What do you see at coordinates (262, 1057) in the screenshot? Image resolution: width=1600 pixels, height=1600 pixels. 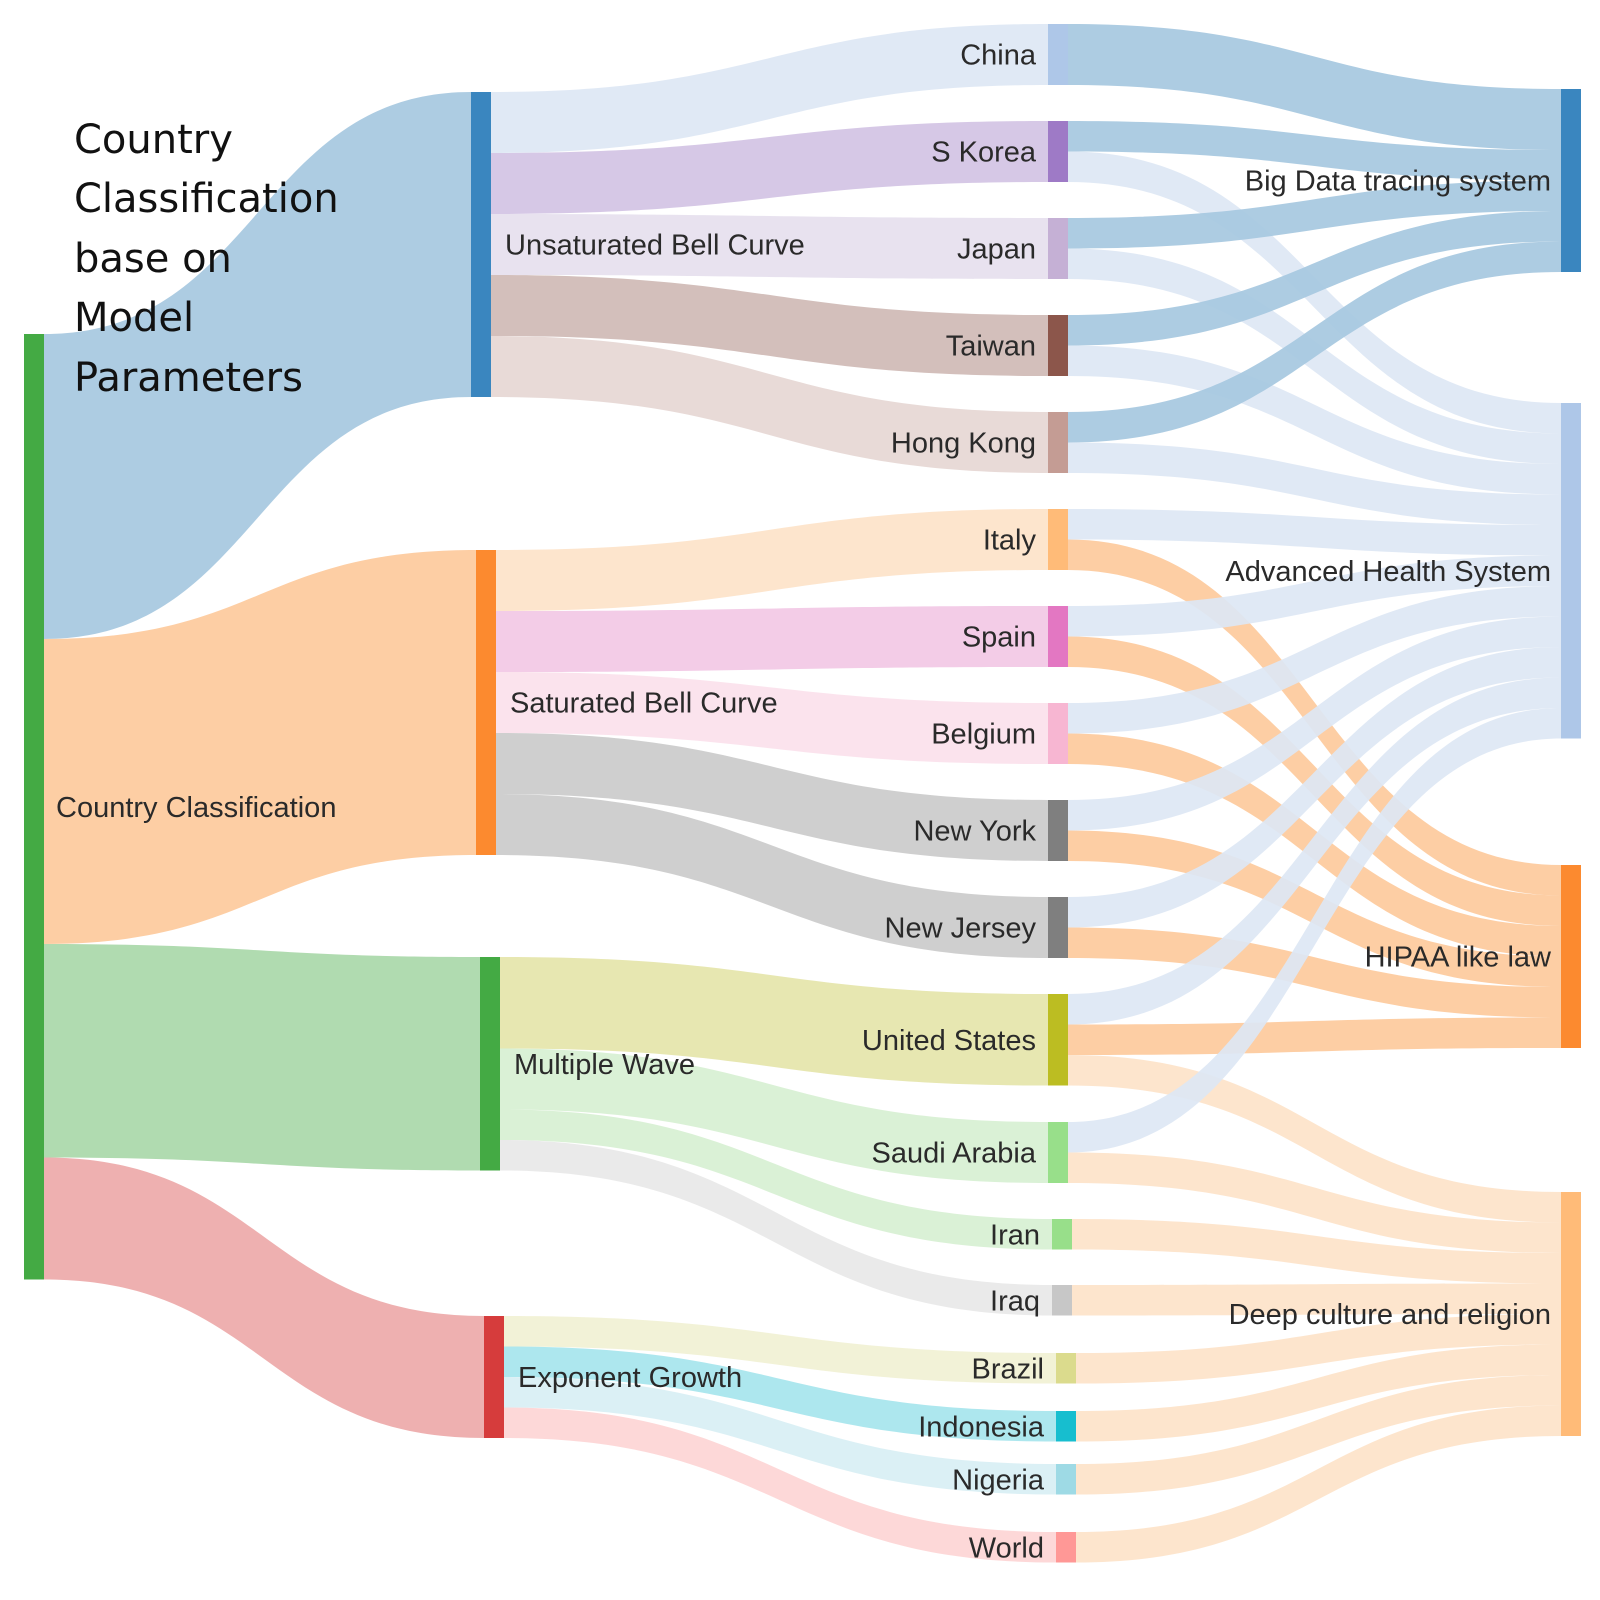 I see `link-root-mw` at bounding box center [262, 1057].